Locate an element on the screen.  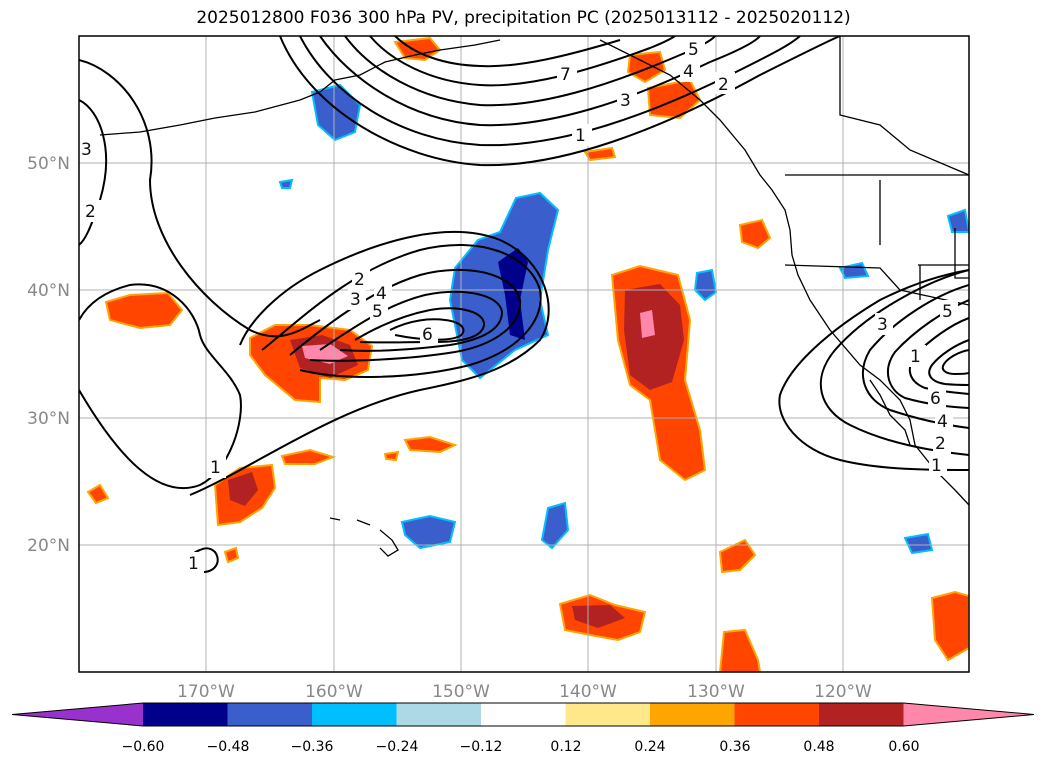
colorbar is located at coordinates (523, 714).